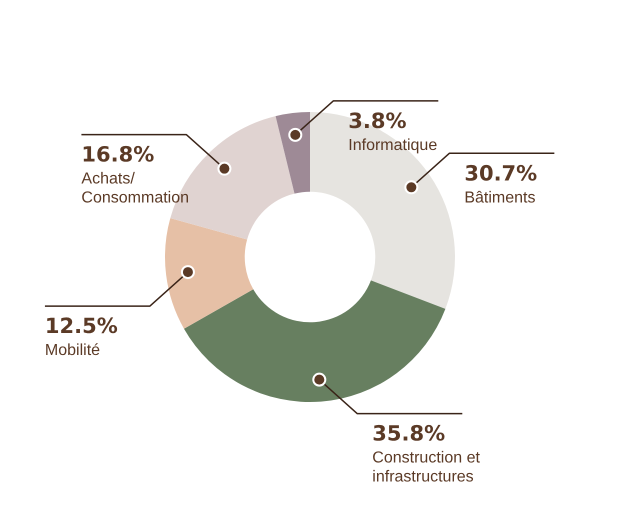  What do you see at coordinates (377, 120) in the screenshot?
I see `data-label: 3.8%` at bounding box center [377, 120].